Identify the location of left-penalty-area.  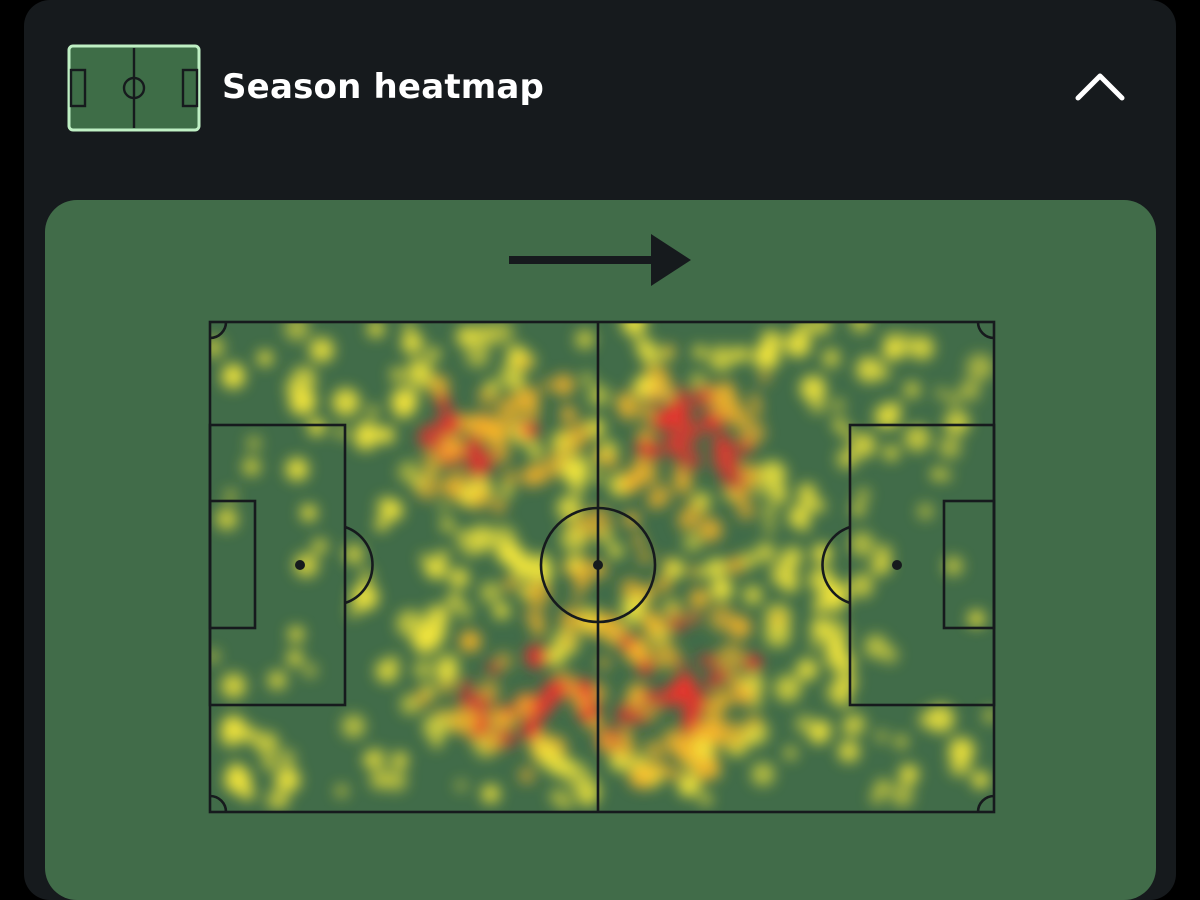
(277, 565).